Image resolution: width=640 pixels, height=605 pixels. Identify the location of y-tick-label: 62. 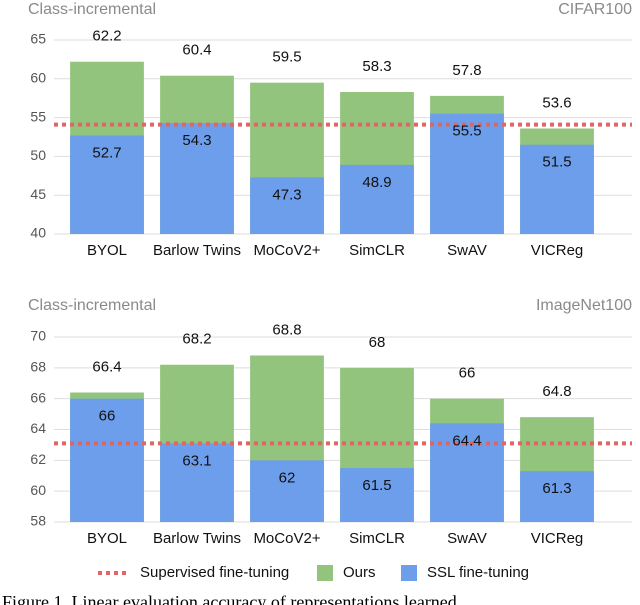
(38, 459).